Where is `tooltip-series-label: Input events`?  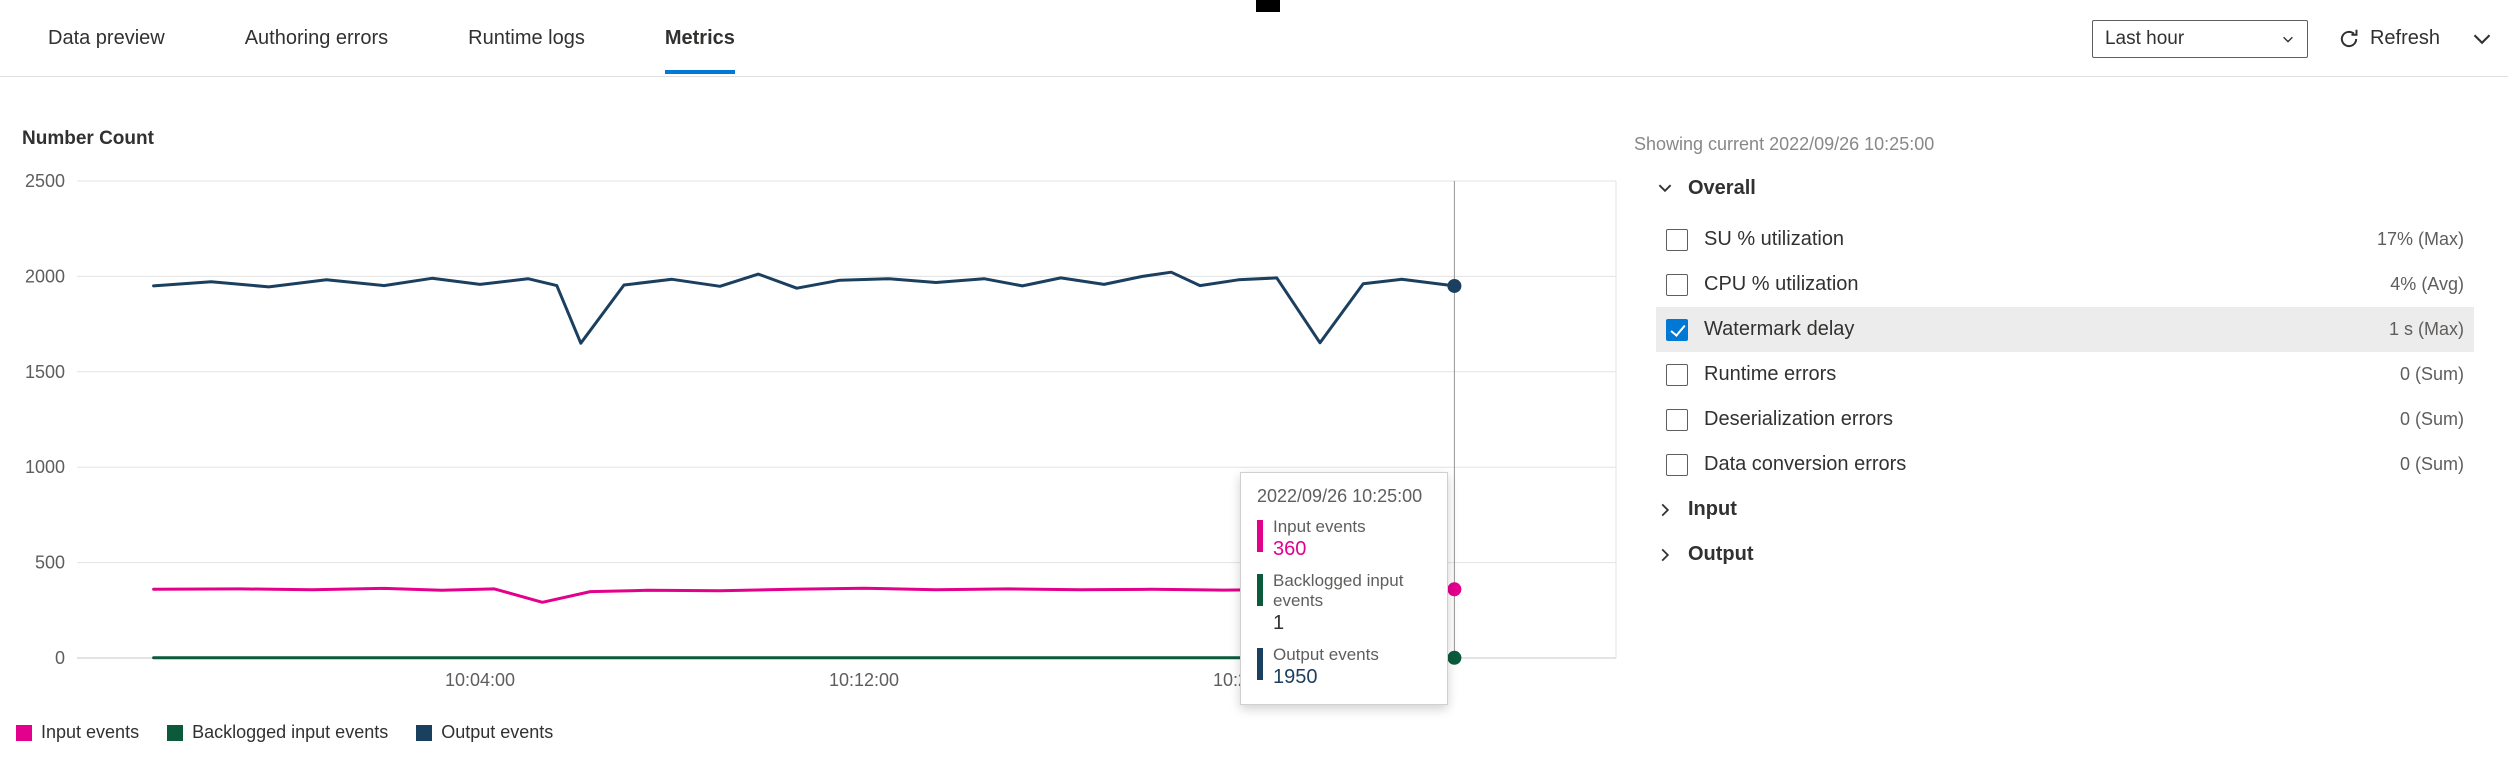
tooltip-series-label: Input events is located at coordinates (1319, 526).